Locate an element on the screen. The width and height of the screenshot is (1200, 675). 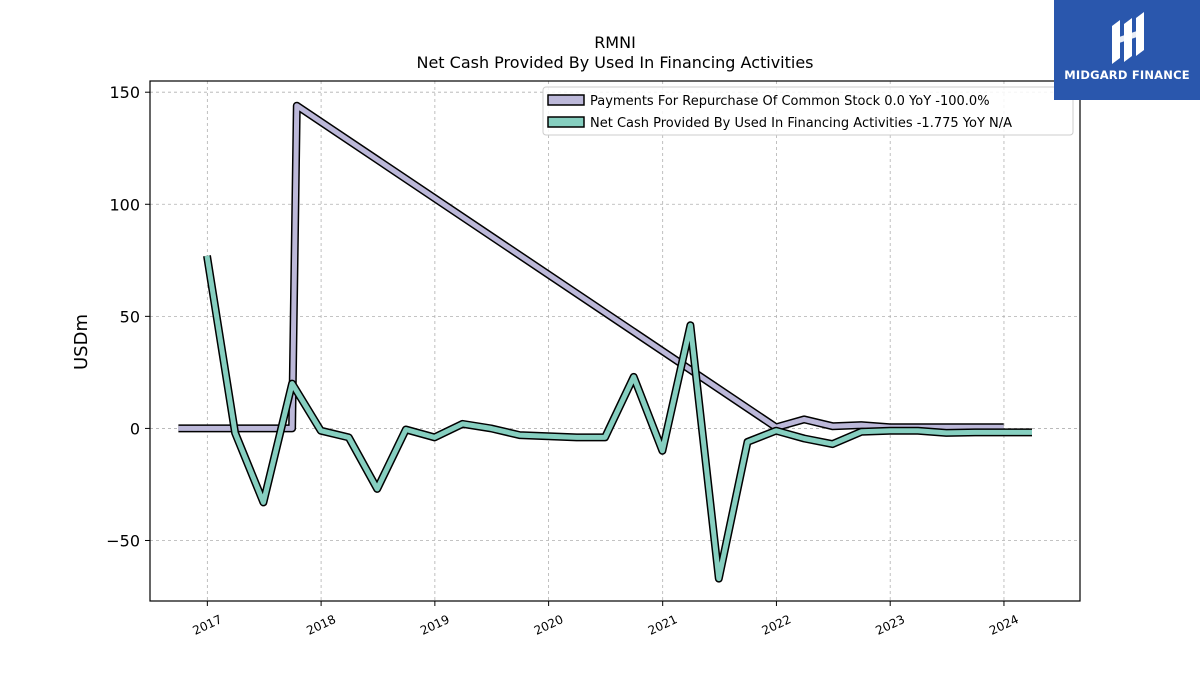
x-tick-label: 2024 is located at coordinates (1004, 625).